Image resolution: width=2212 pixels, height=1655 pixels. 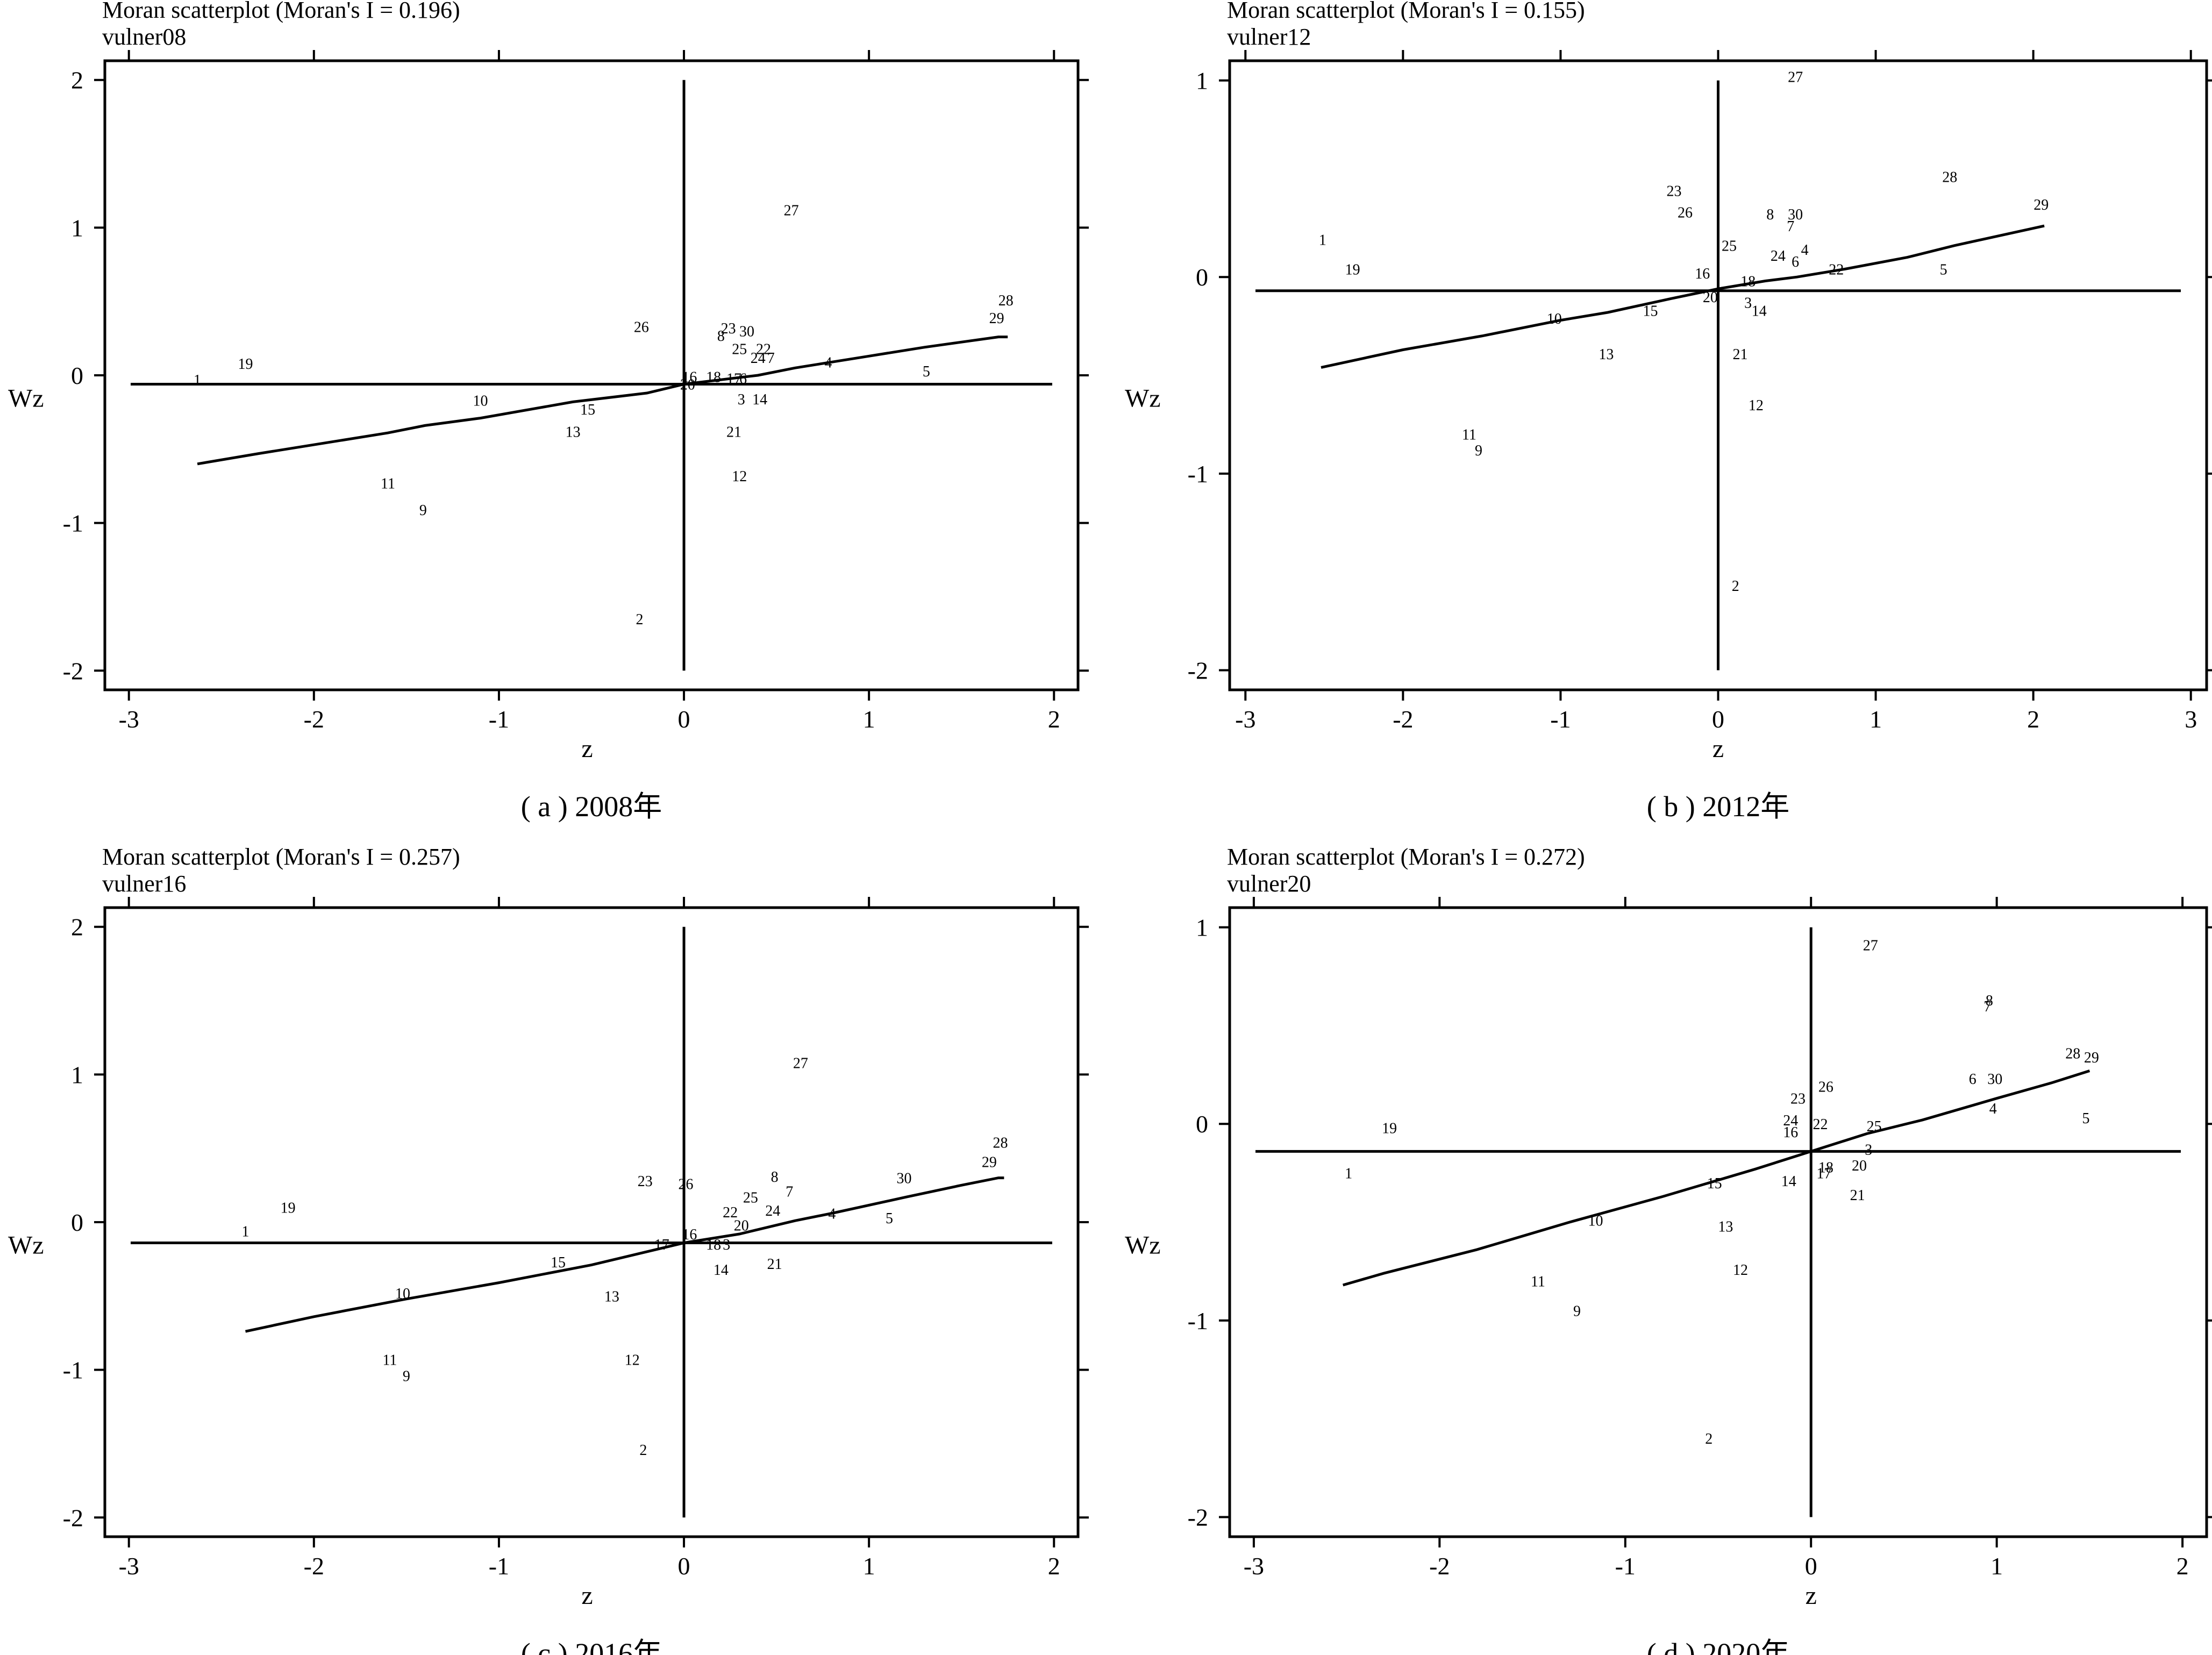 I want to click on point-label: 30, so click(x=746, y=332).